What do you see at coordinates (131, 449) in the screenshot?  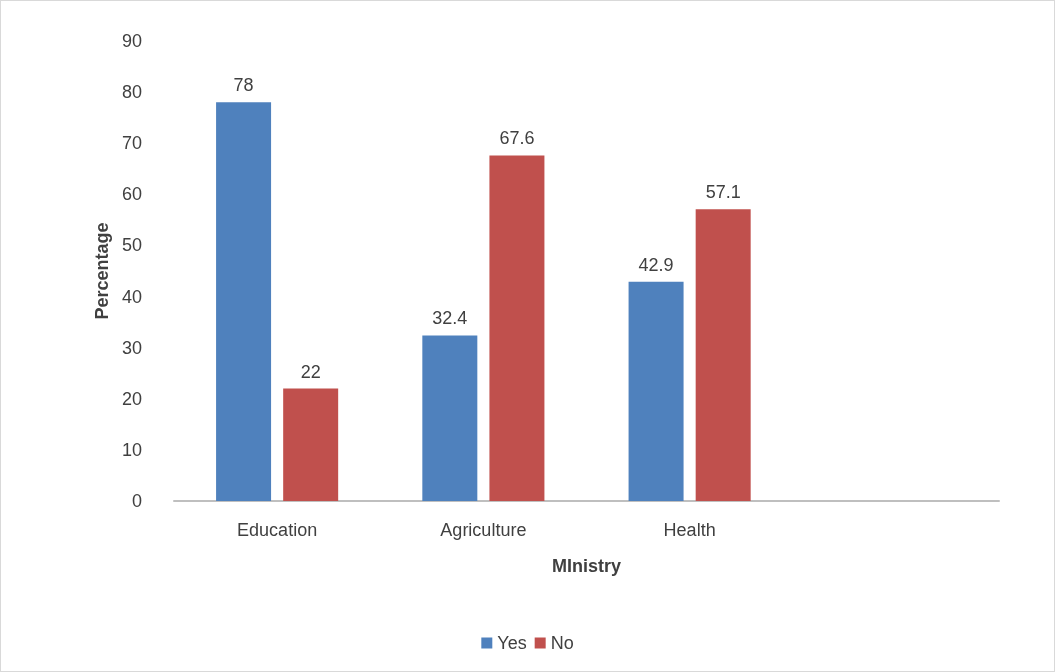 I see `y-tick-label: 10` at bounding box center [131, 449].